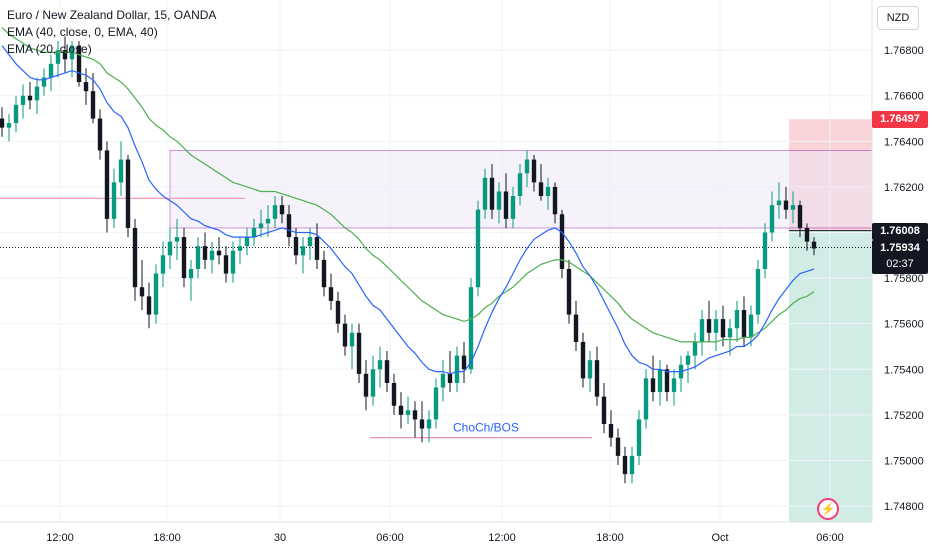 The height and width of the screenshot is (550, 932). Describe the element at coordinates (49, 49) in the screenshot. I see `ema20-legend: EMA (20, close)` at that location.